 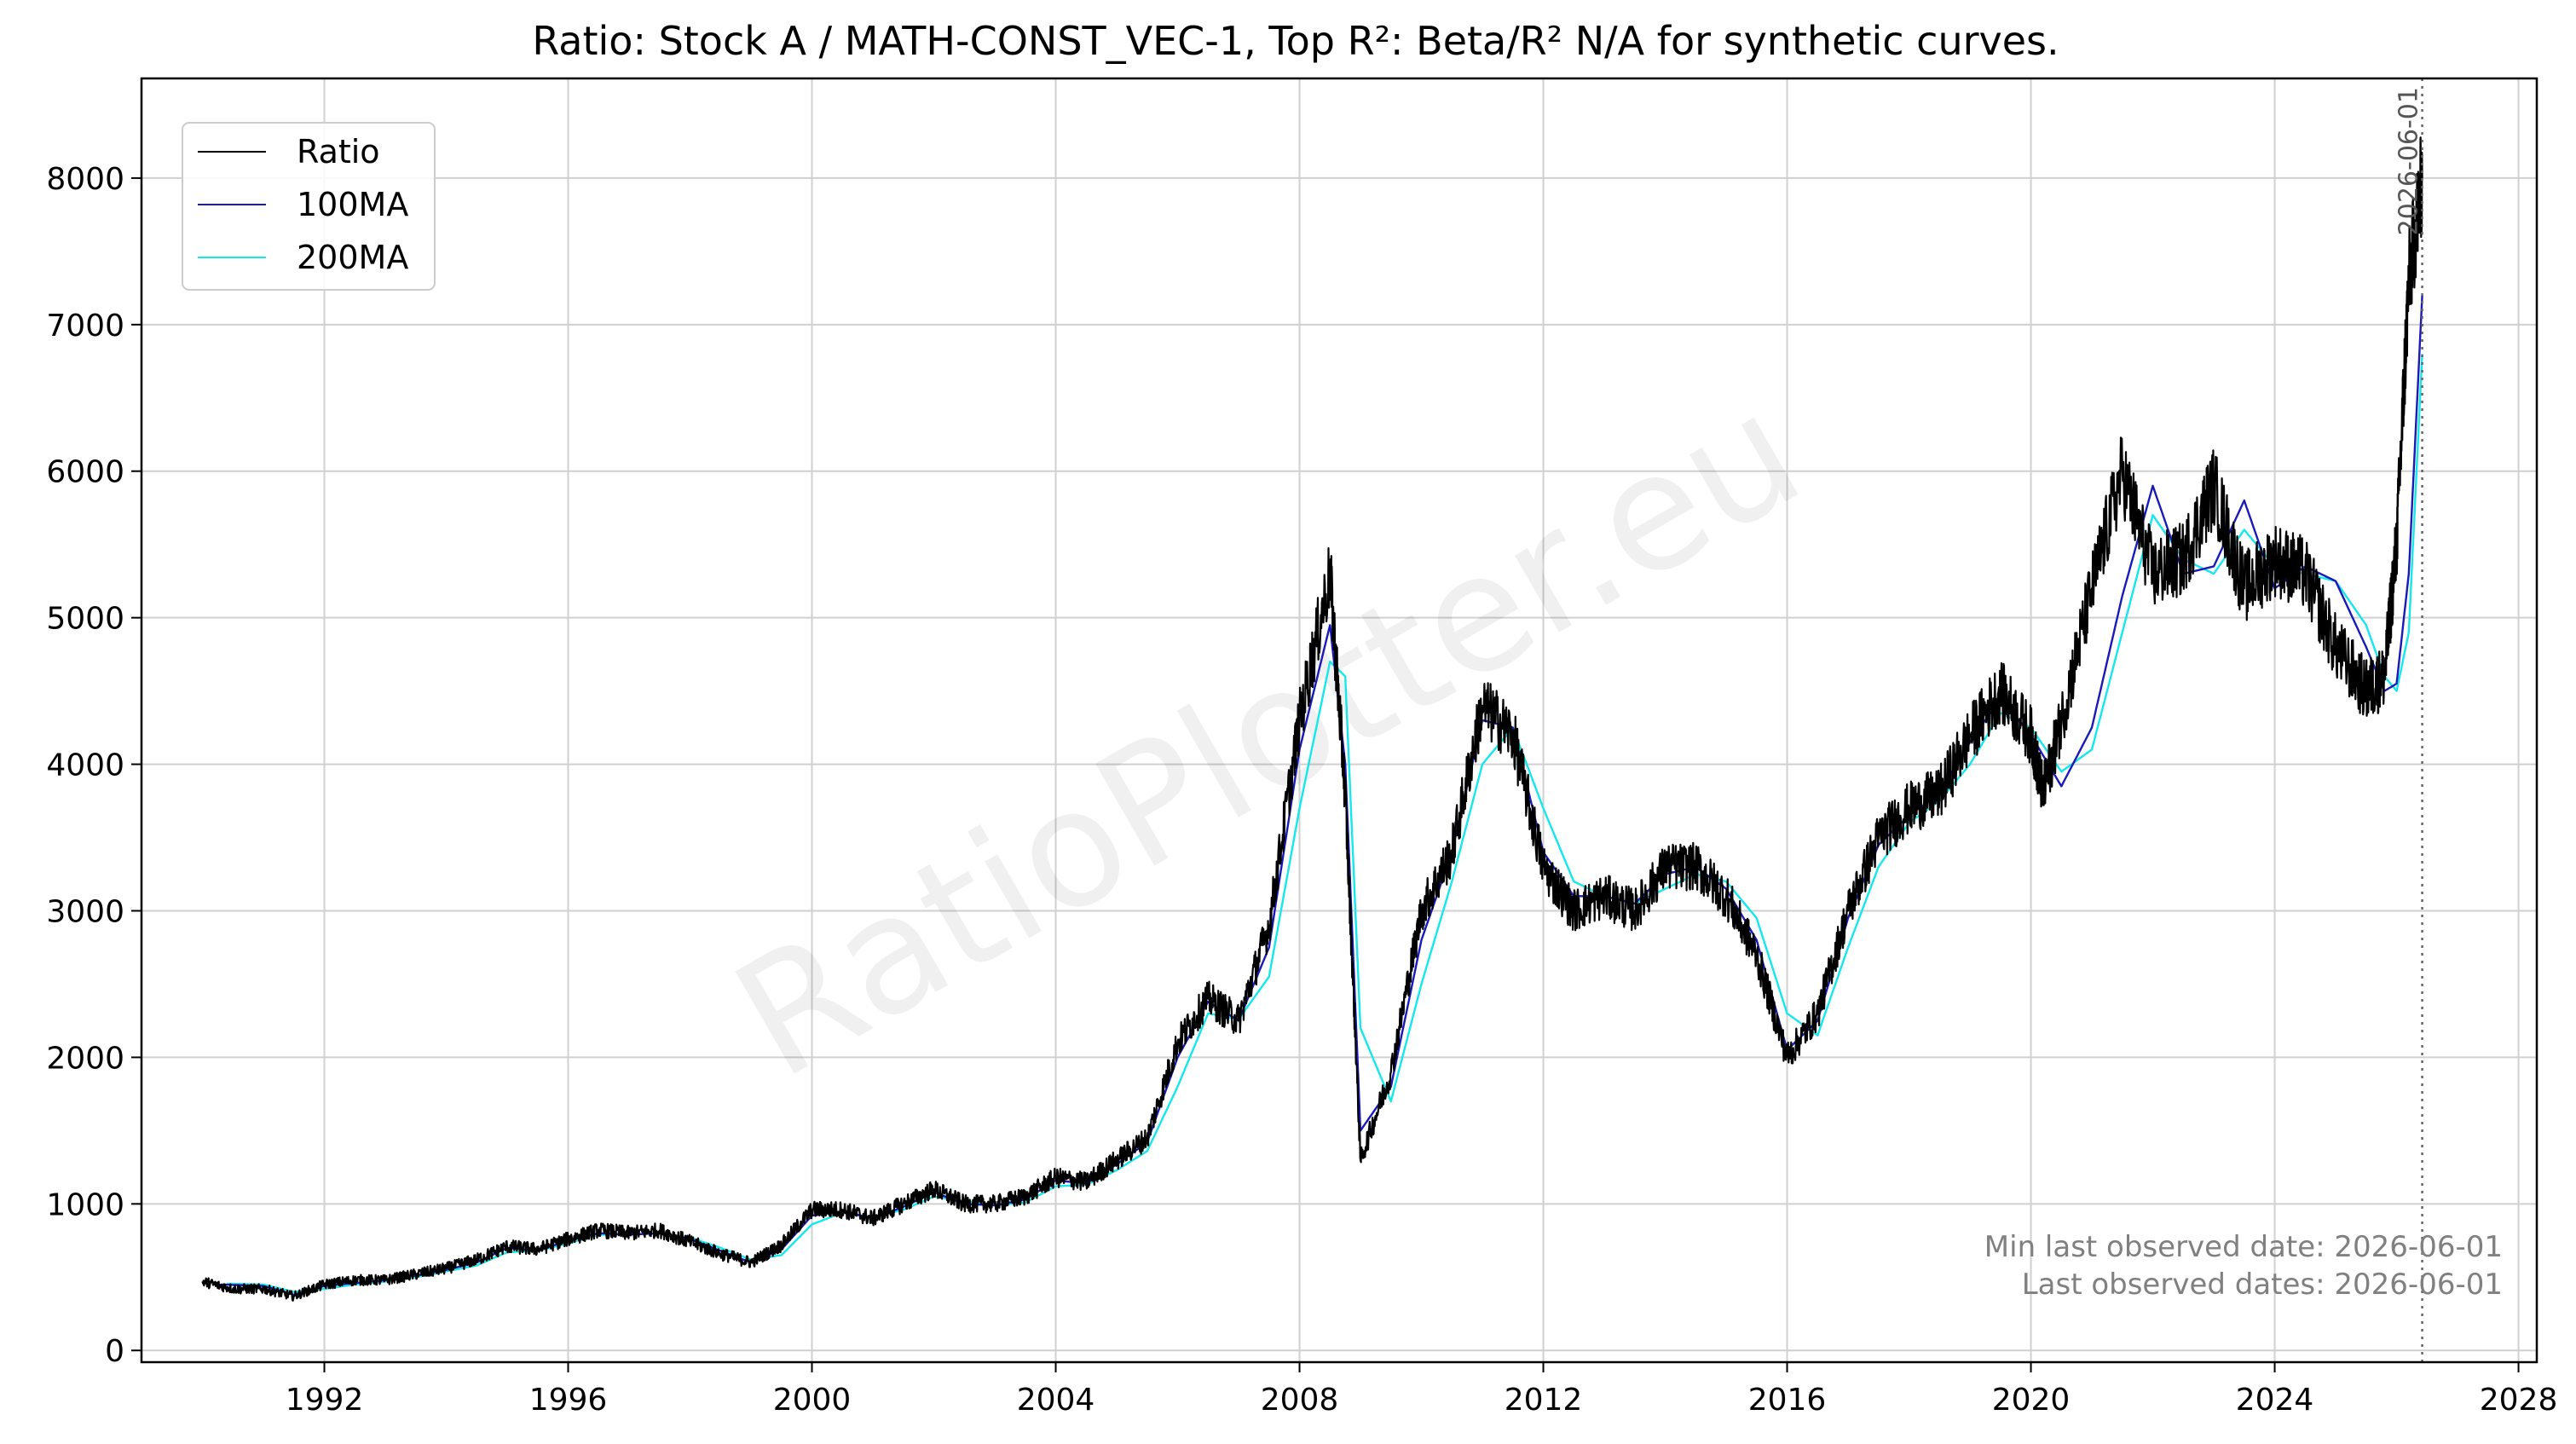 What do you see at coordinates (114, 1351) in the screenshot?
I see `y-tick-label-0: 0` at bounding box center [114, 1351].